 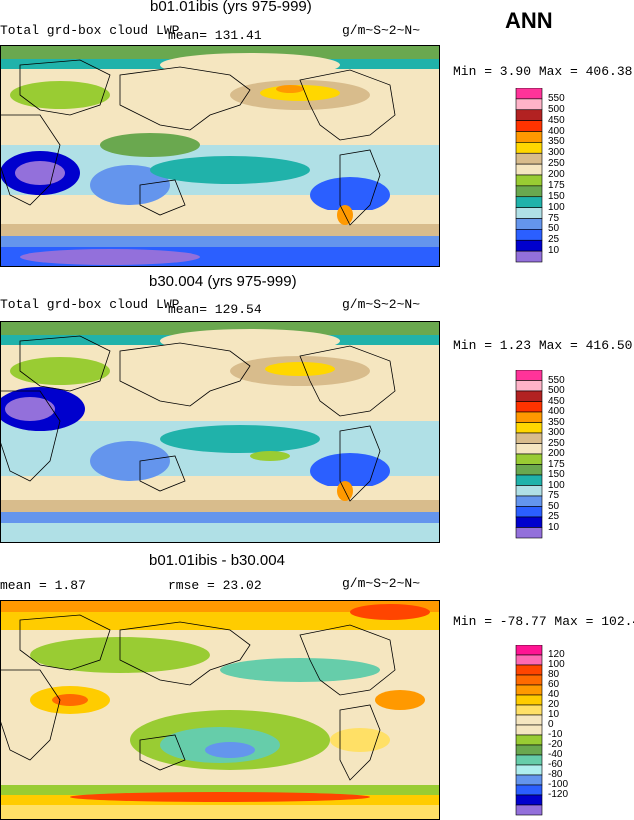 I want to click on colorbar-tick-label: 0, so click(x=551, y=724).